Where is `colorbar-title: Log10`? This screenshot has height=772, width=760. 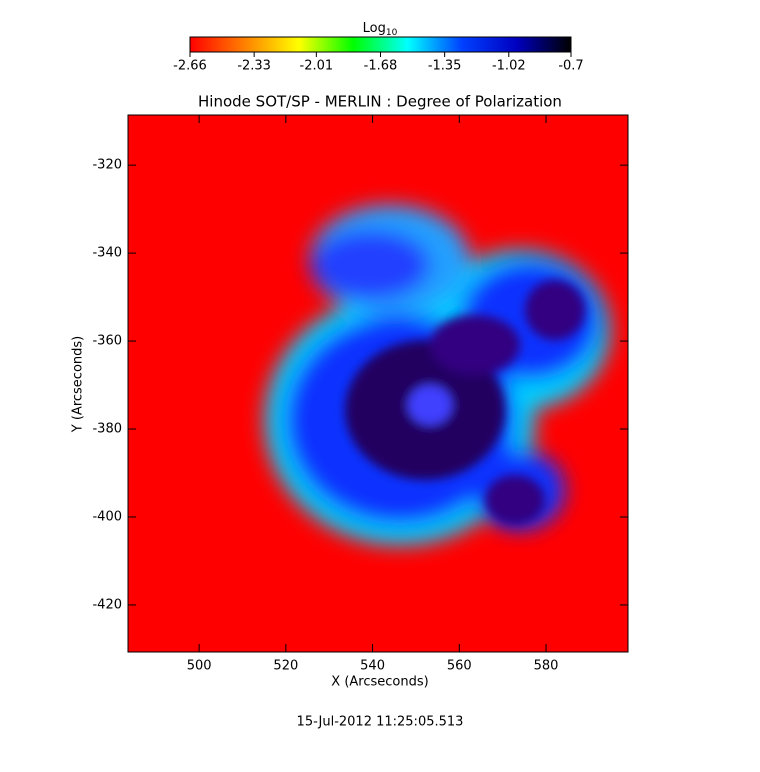
colorbar-title: Log10 is located at coordinates (380, 29).